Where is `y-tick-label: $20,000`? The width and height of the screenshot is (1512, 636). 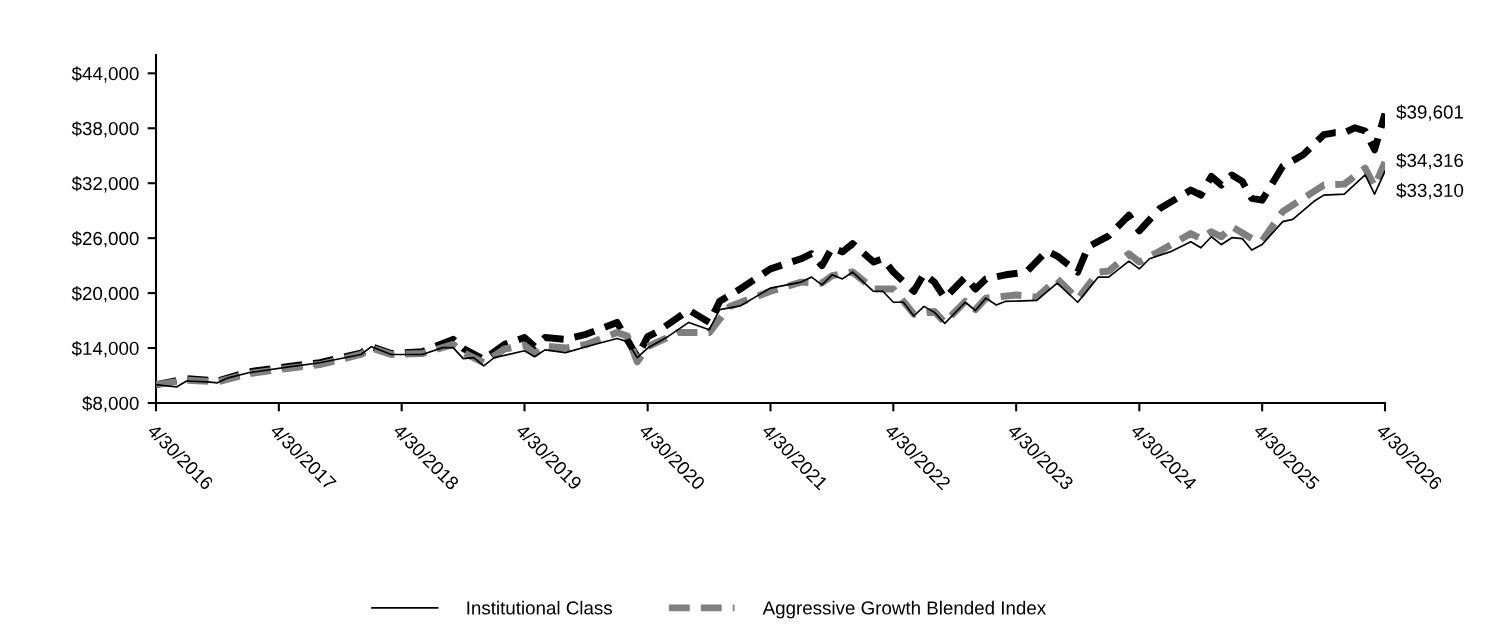
y-tick-label: $20,000 is located at coordinates (105, 294).